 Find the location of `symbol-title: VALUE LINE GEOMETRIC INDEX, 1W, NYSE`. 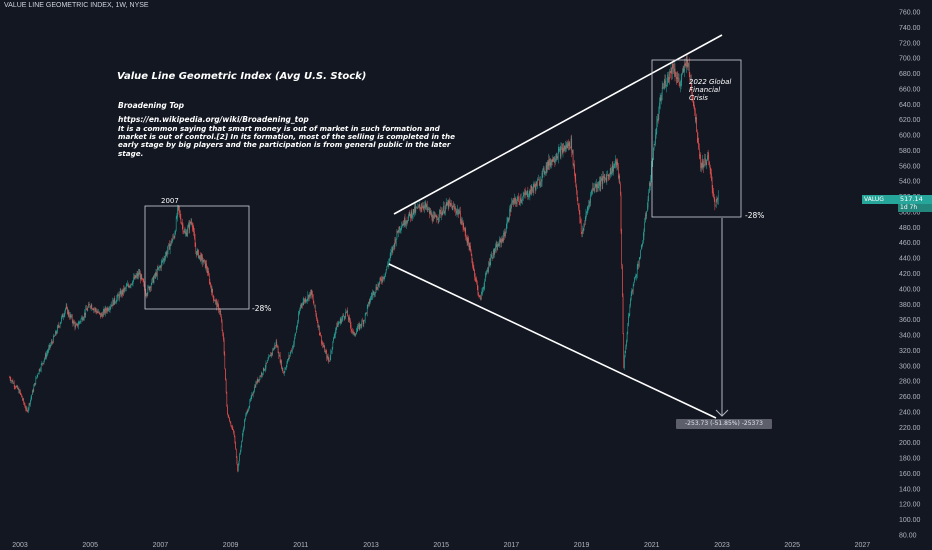

symbol-title: VALUE LINE GEOMETRIC INDEX, 1W, NYSE is located at coordinates (76, 5).